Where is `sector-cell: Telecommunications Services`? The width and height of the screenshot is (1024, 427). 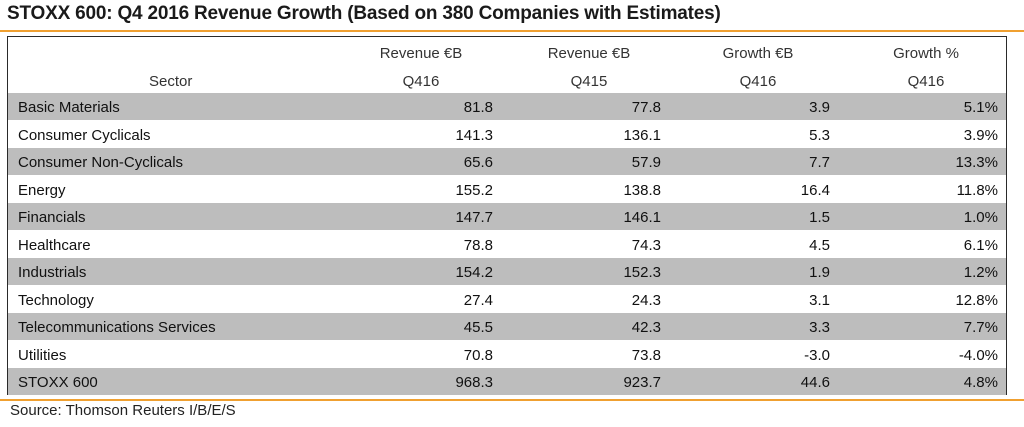 sector-cell: Telecommunications Services is located at coordinates (117, 327).